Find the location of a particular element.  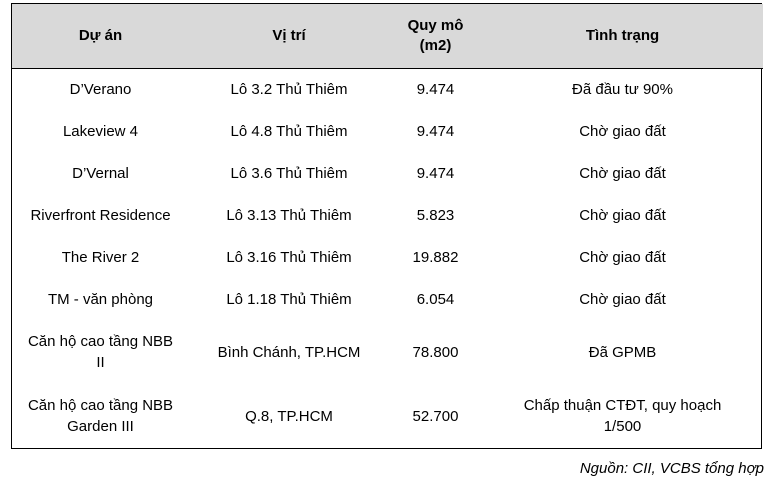

header-status: Tình trạng is located at coordinates (622, 36).